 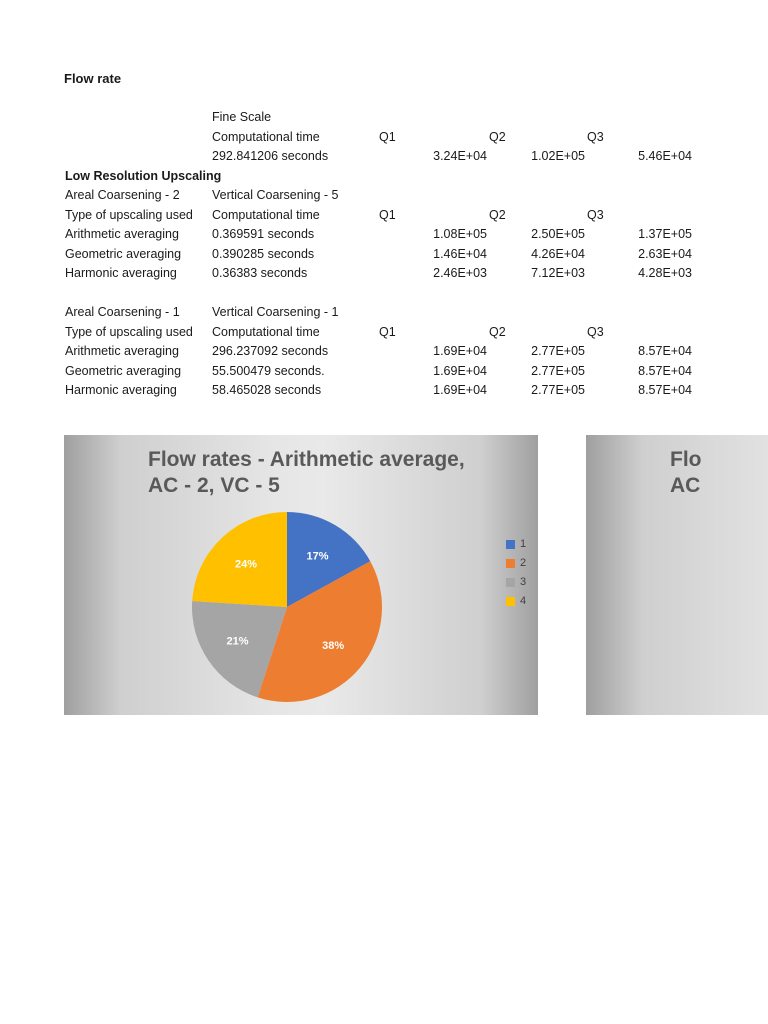 What do you see at coordinates (214, 485) in the screenshot?
I see `chart-title-line2: AC - 2, VC - 5` at bounding box center [214, 485].